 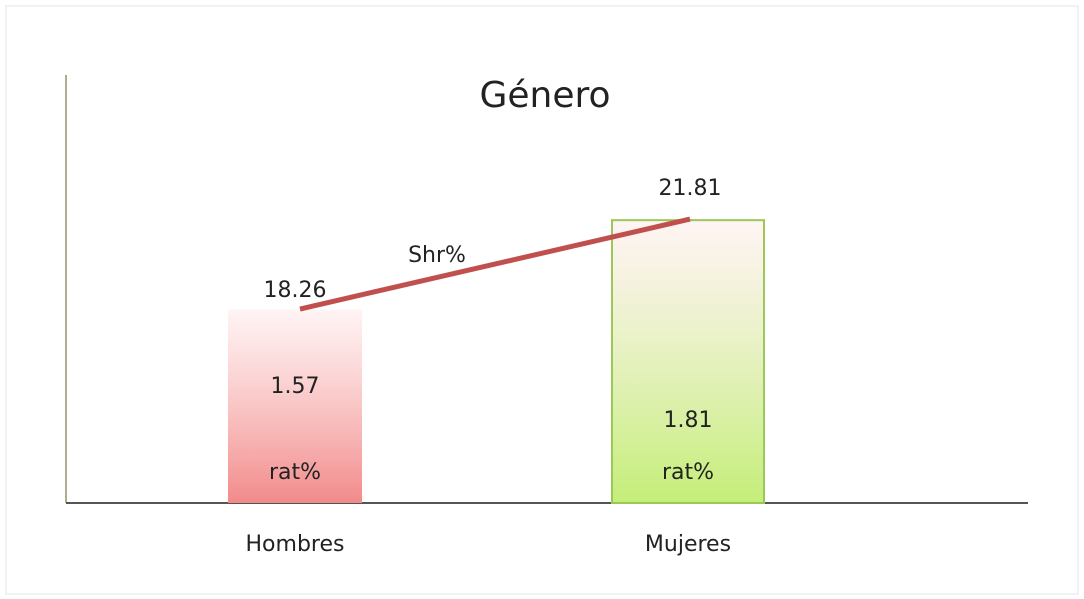 I want to click on x-tick-label: Mujeres, so click(x=688, y=544).